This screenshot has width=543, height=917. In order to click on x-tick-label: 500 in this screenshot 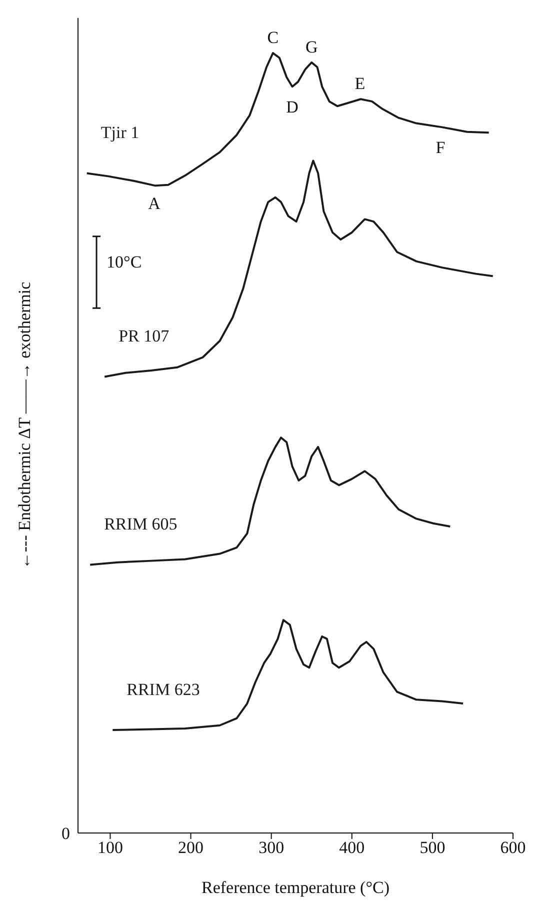, I will do `click(433, 848)`.